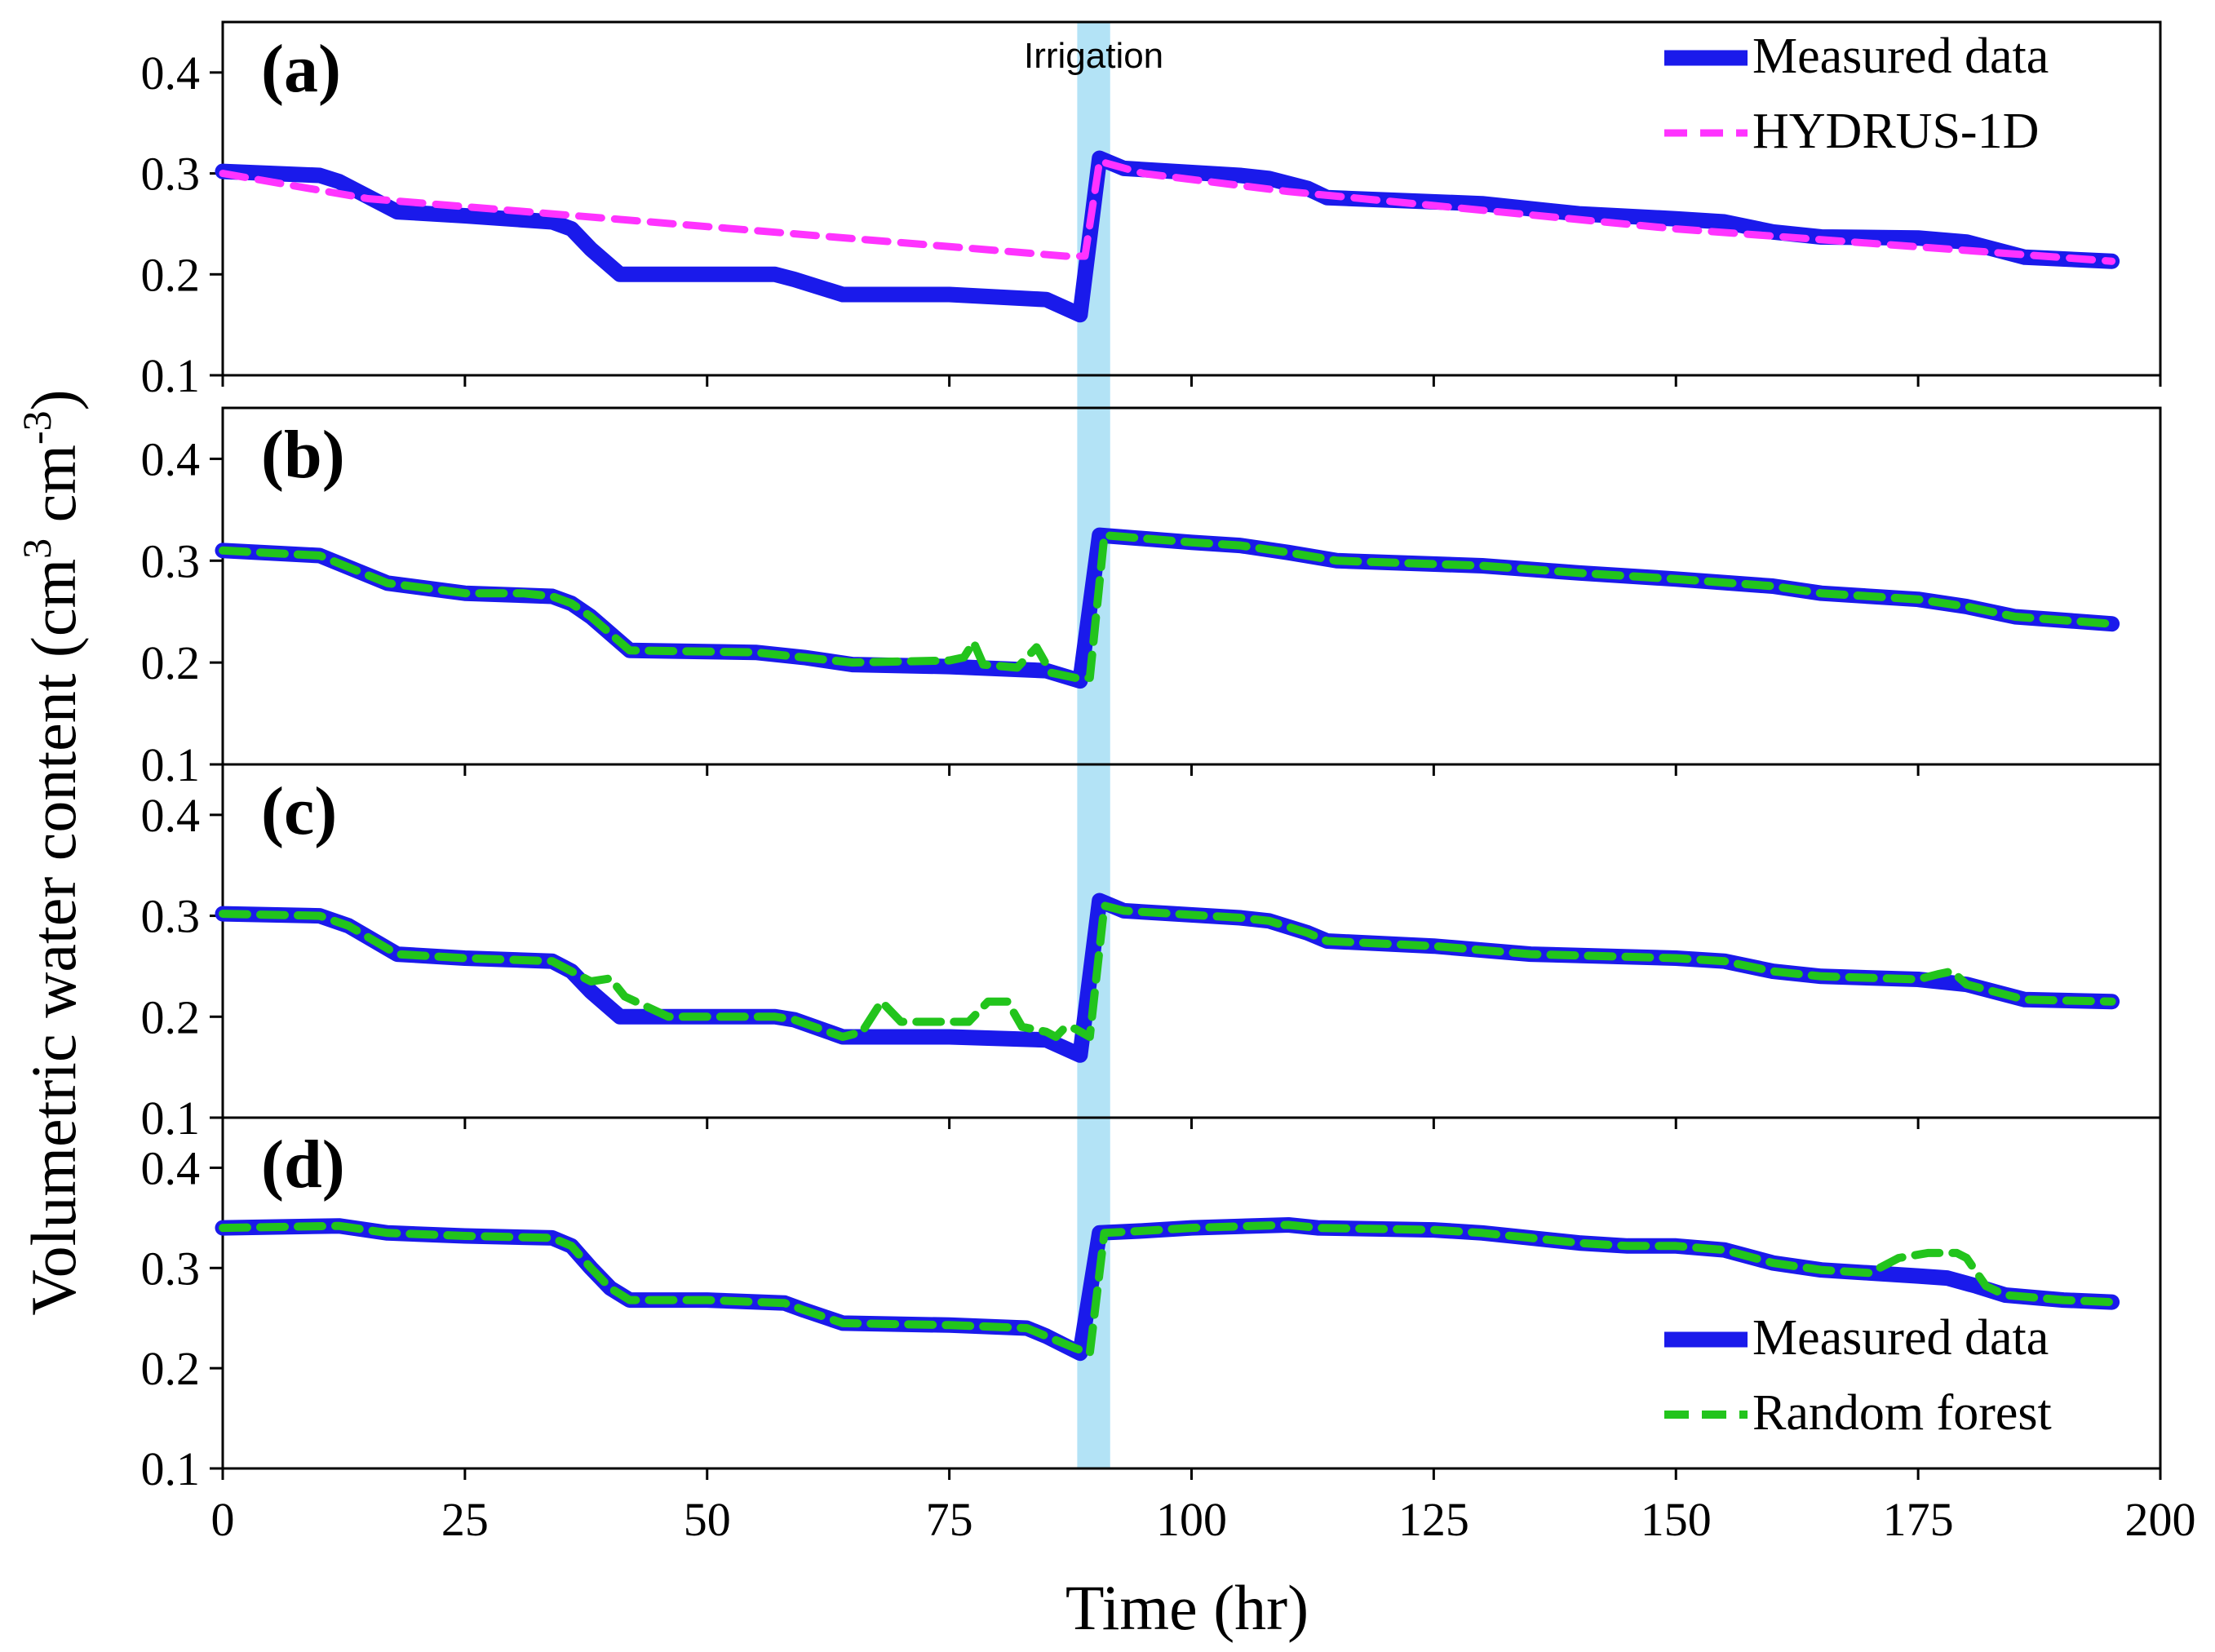 This screenshot has height=1652, width=2215. Describe the element at coordinates (1093, 56) in the screenshot. I see `irrigation-label: Irrigation` at that location.